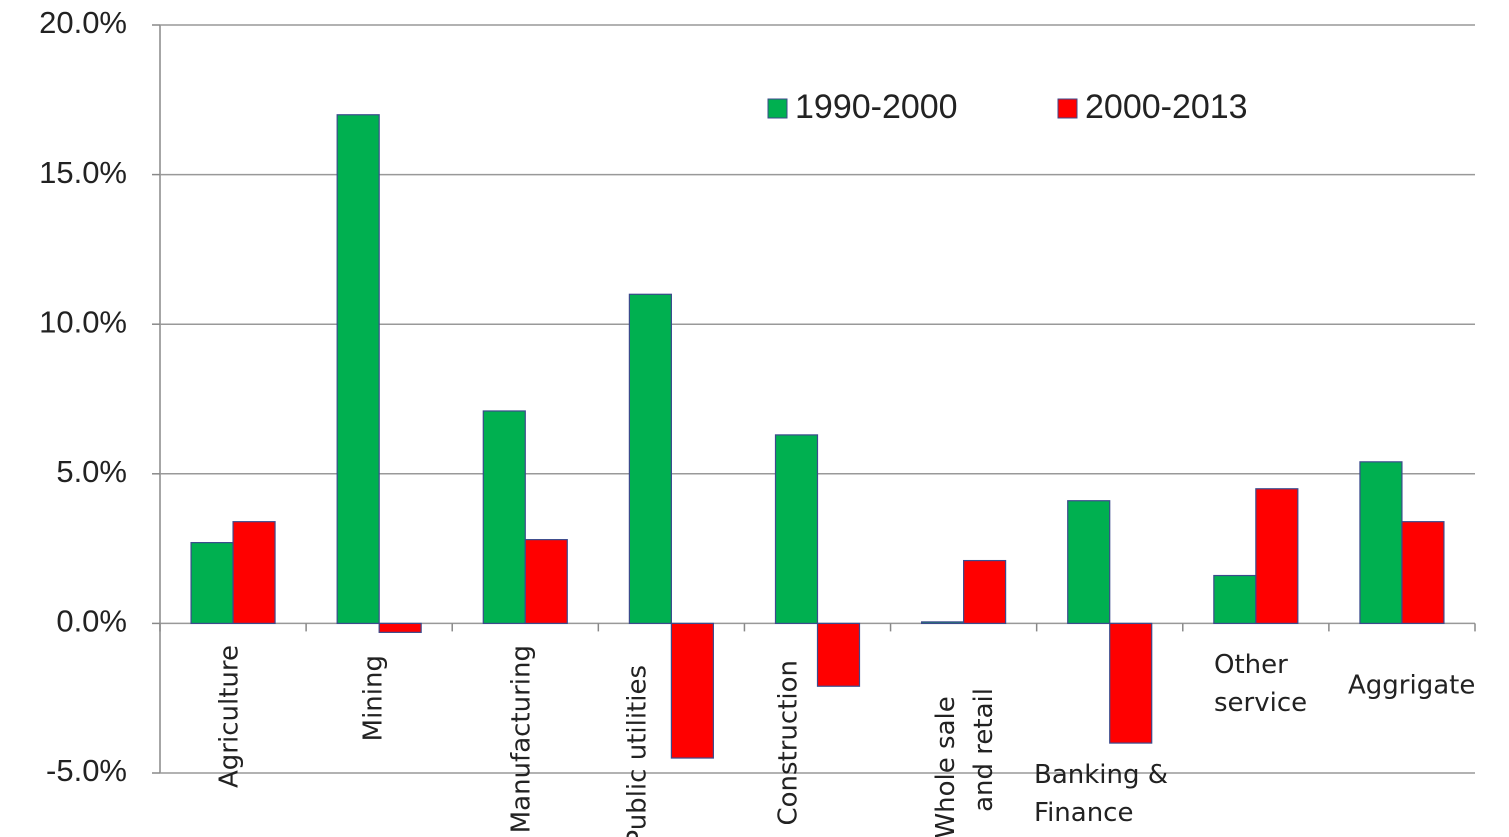 This screenshot has width=1509, height=837. What do you see at coordinates (1260, 684) in the screenshot?
I see `x-tick-label: Other service` at bounding box center [1260, 684].